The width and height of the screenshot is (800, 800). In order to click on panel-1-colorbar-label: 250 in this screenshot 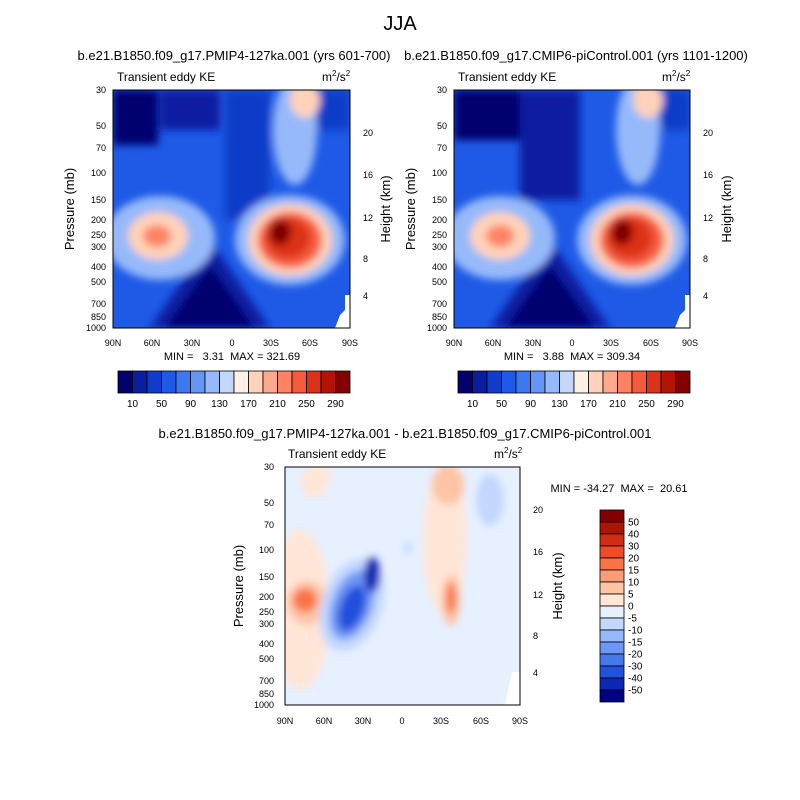, I will do `click(306, 404)`.